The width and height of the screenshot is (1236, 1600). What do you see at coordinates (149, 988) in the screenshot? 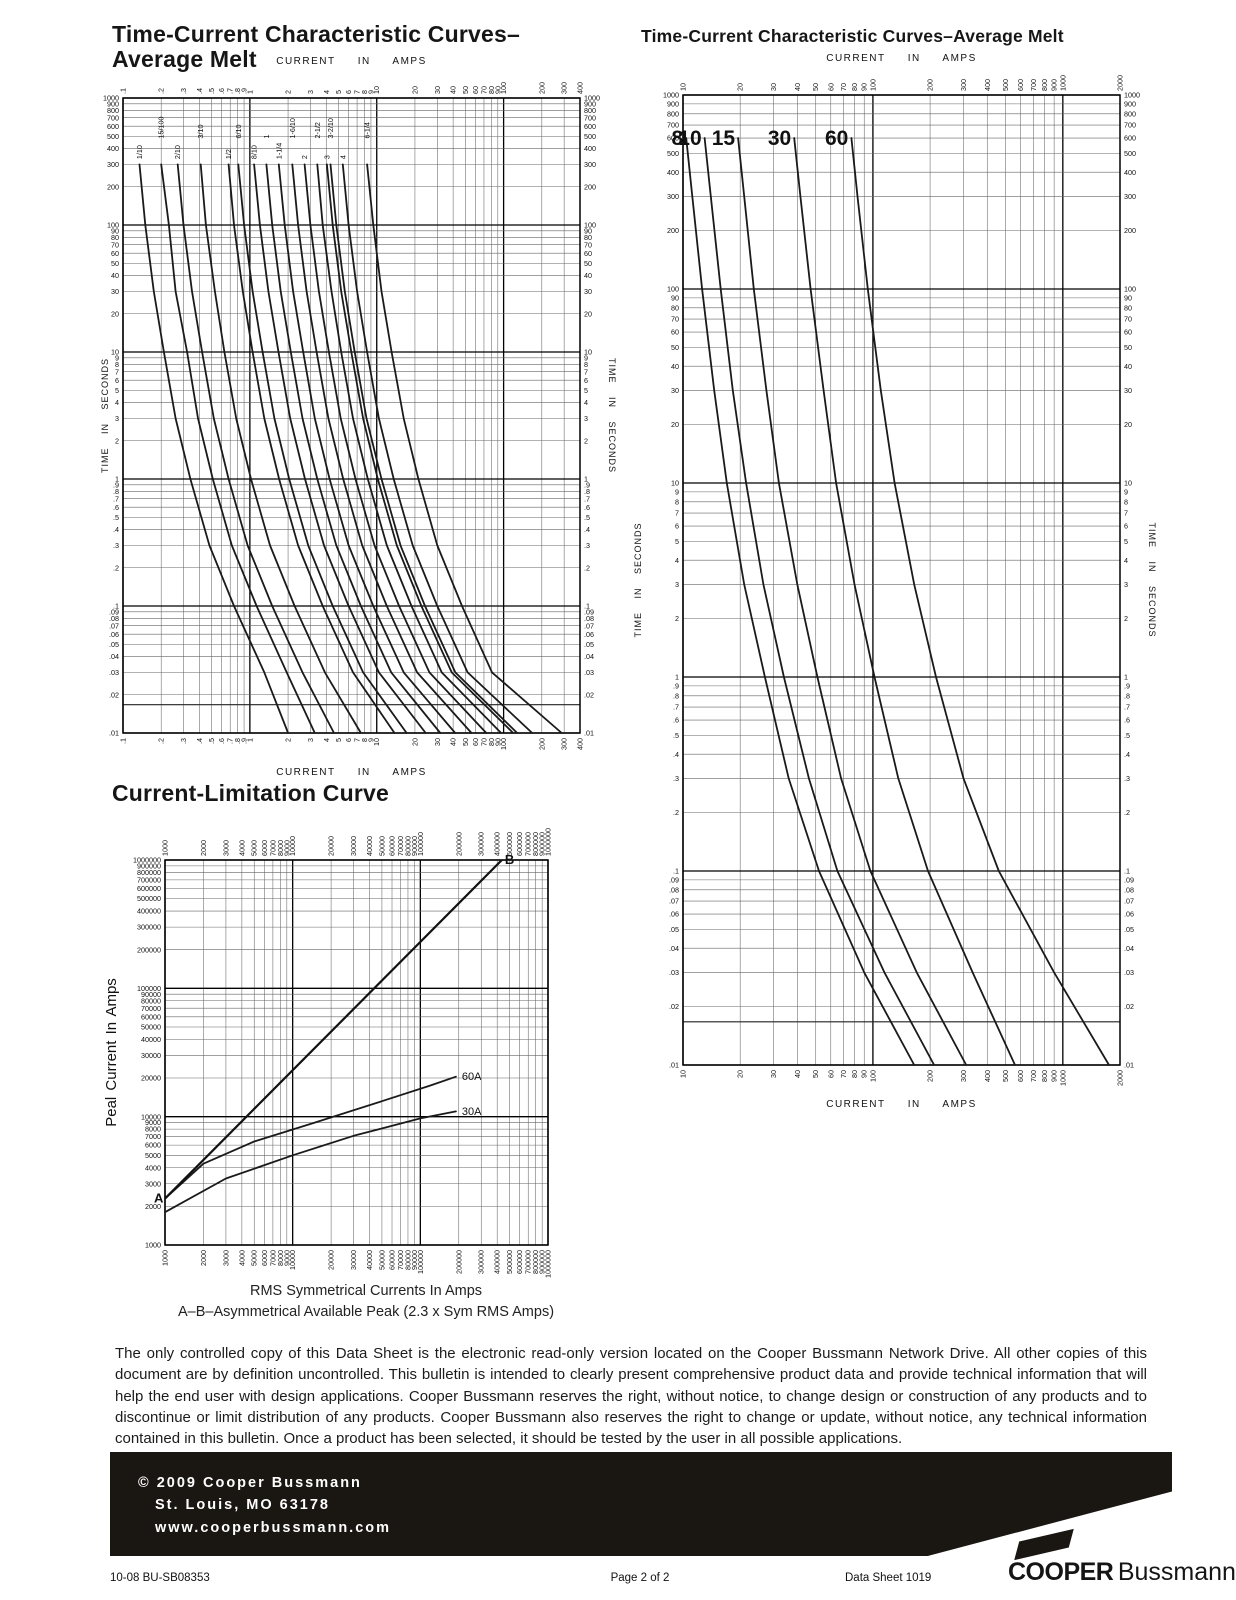
I see `svg-text: 100000` at bounding box center [149, 988].